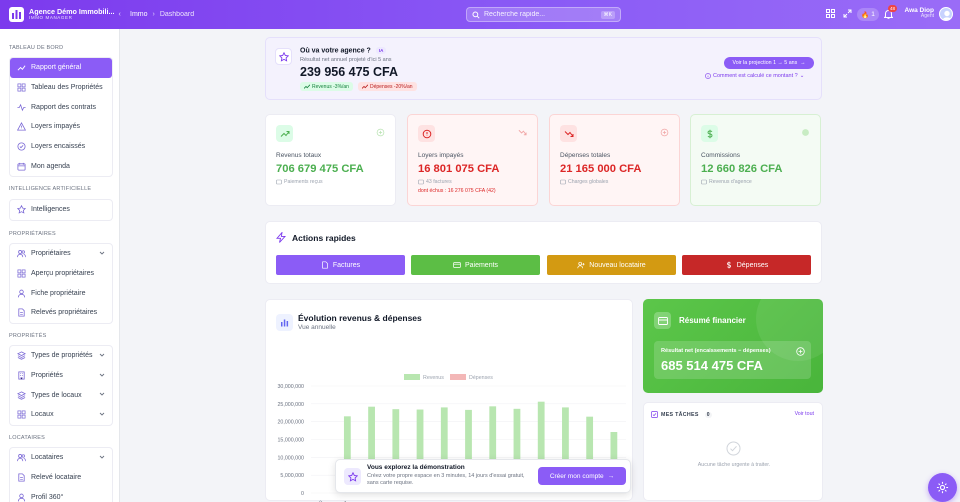  Describe the element at coordinates (61, 88) in the screenshot. I see `sidebar-item-tableau-des-proprietes: Tableau des Propriétés` at that location.